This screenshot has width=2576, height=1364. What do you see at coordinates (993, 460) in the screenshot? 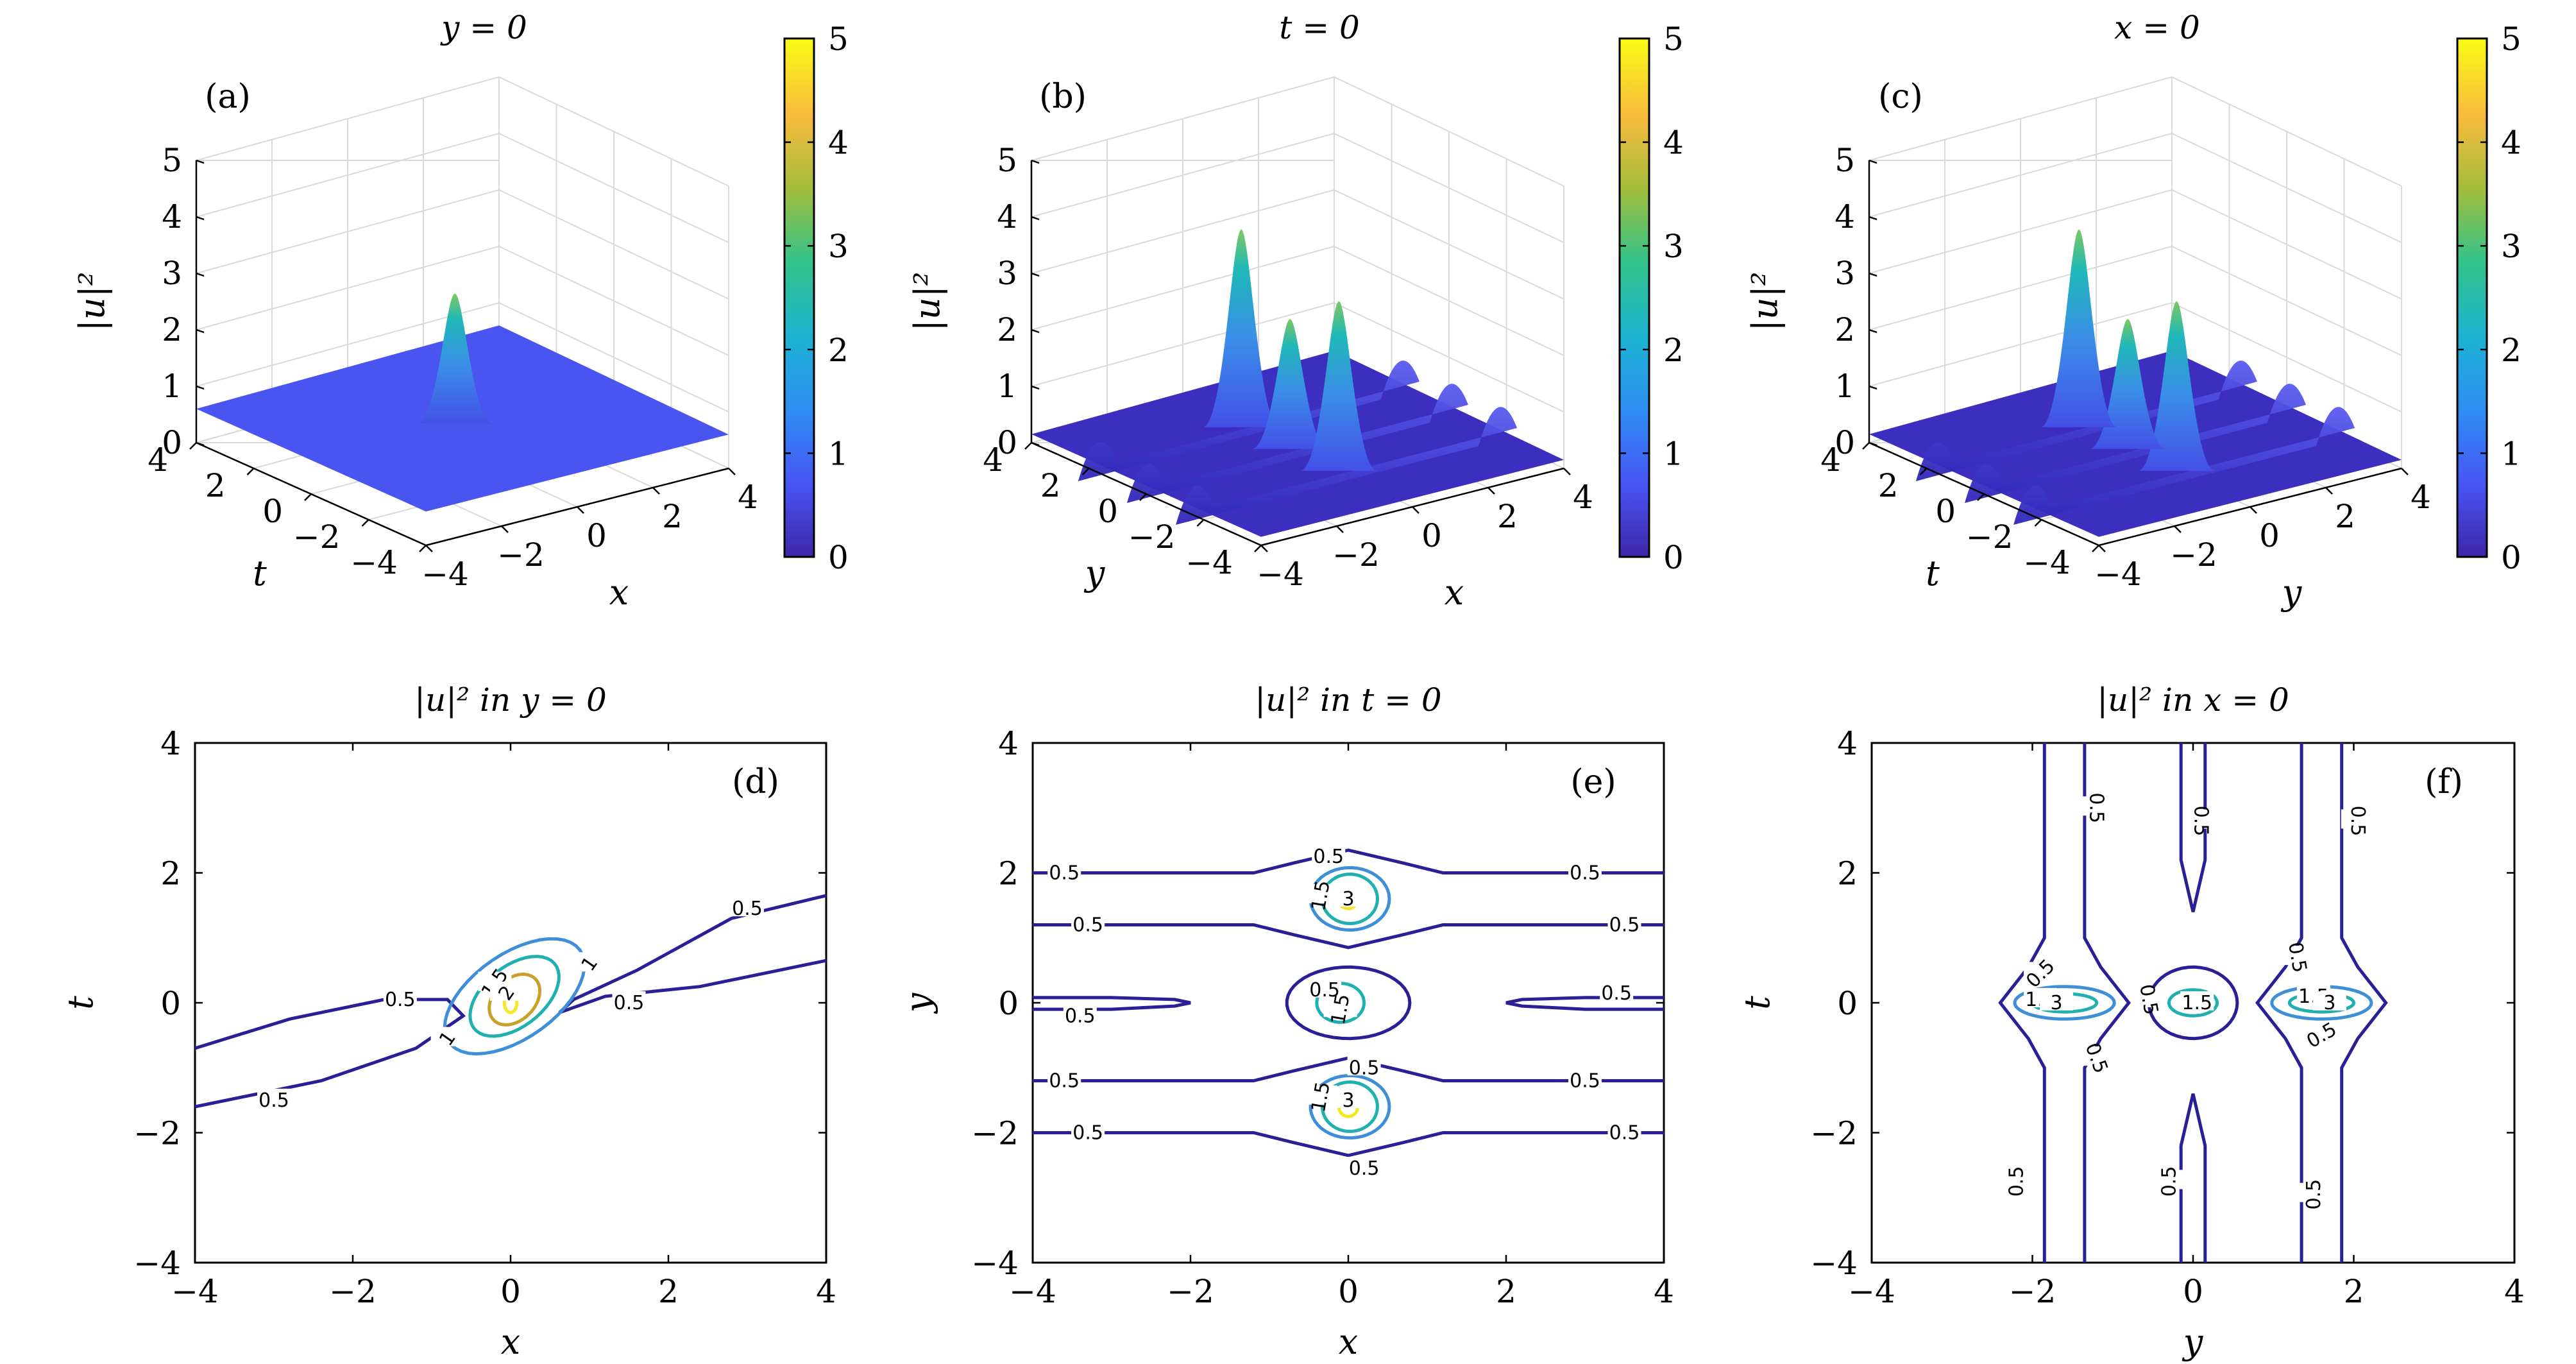
I see `y-tick-label: 4` at bounding box center [993, 460].